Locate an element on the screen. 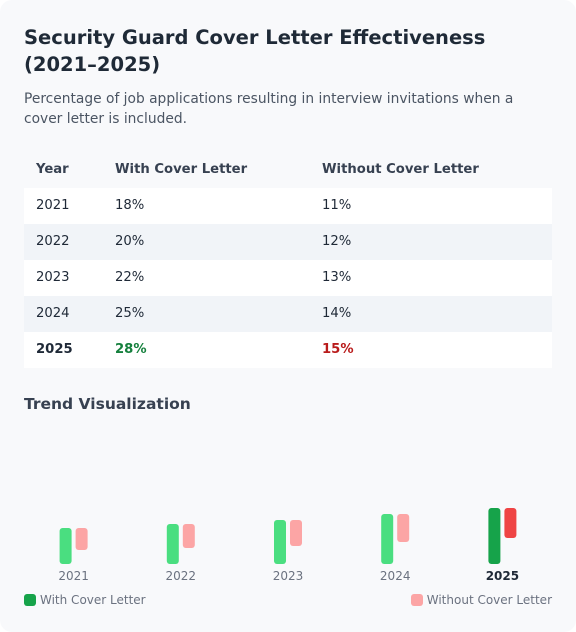 This screenshot has height=632, width=576. legend-with: With Cover Letter is located at coordinates (85, 600).